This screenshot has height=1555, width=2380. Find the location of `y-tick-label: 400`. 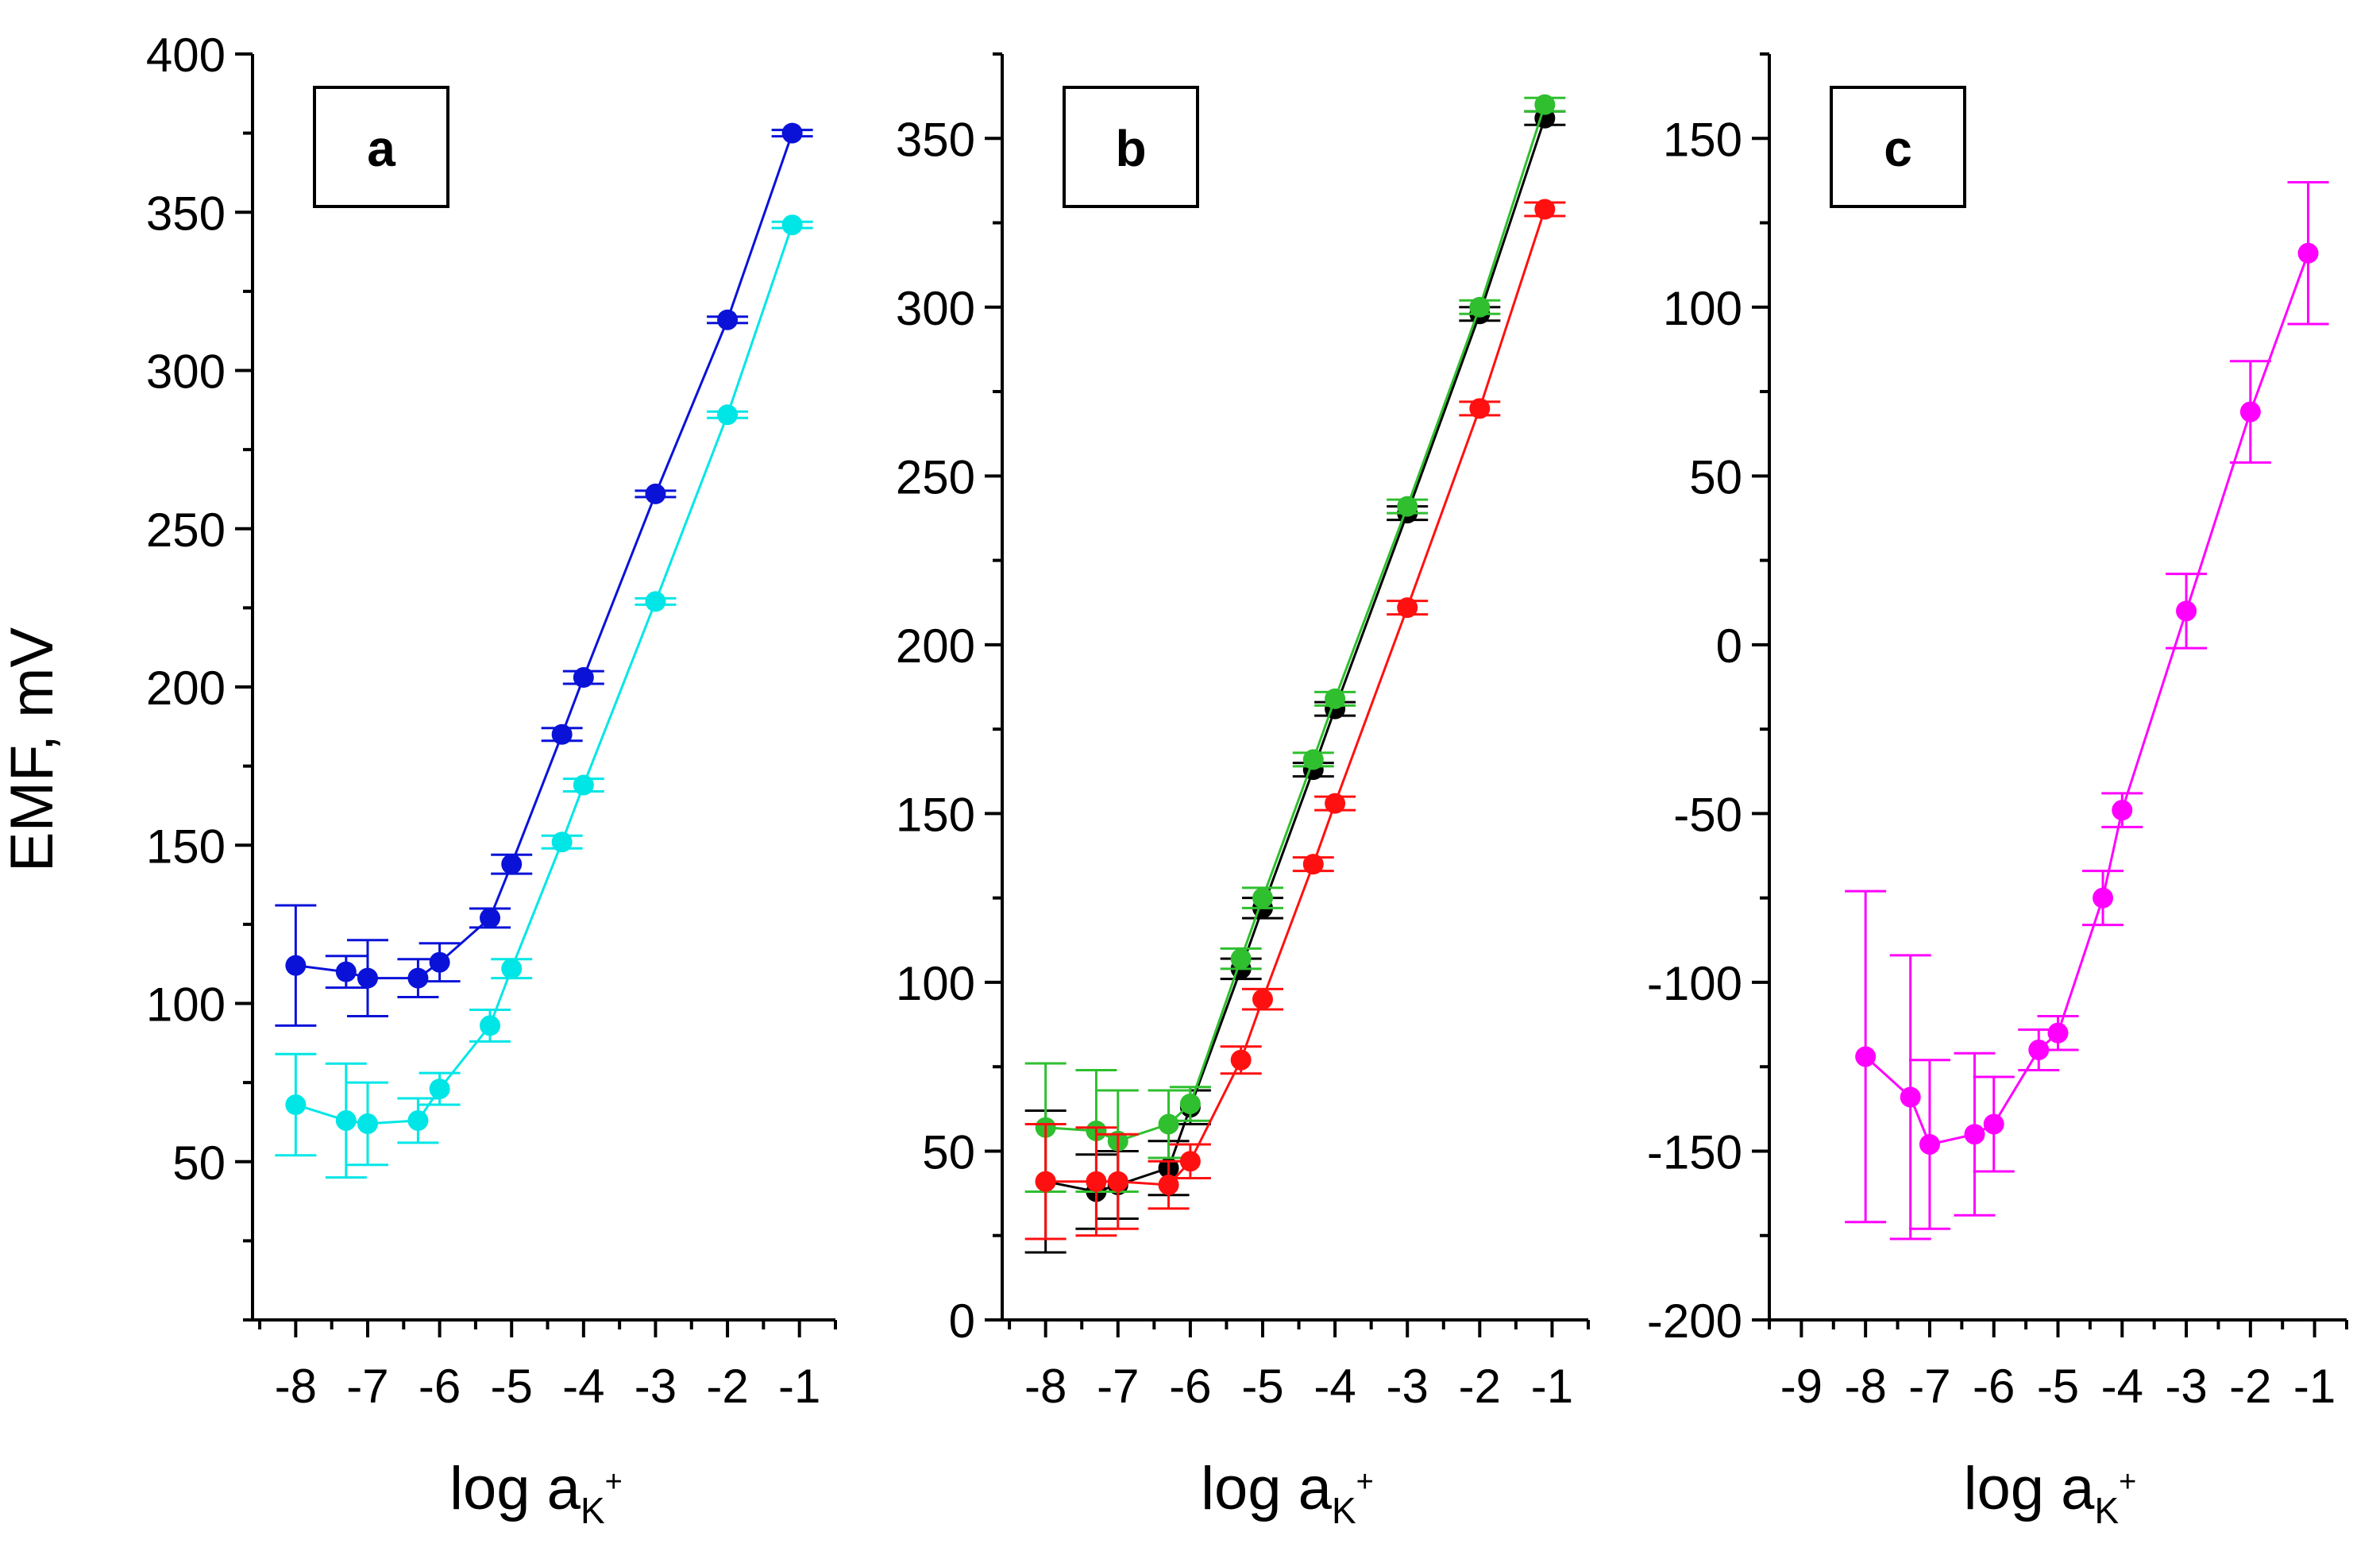

y-tick-label: 400 is located at coordinates (186, 55).